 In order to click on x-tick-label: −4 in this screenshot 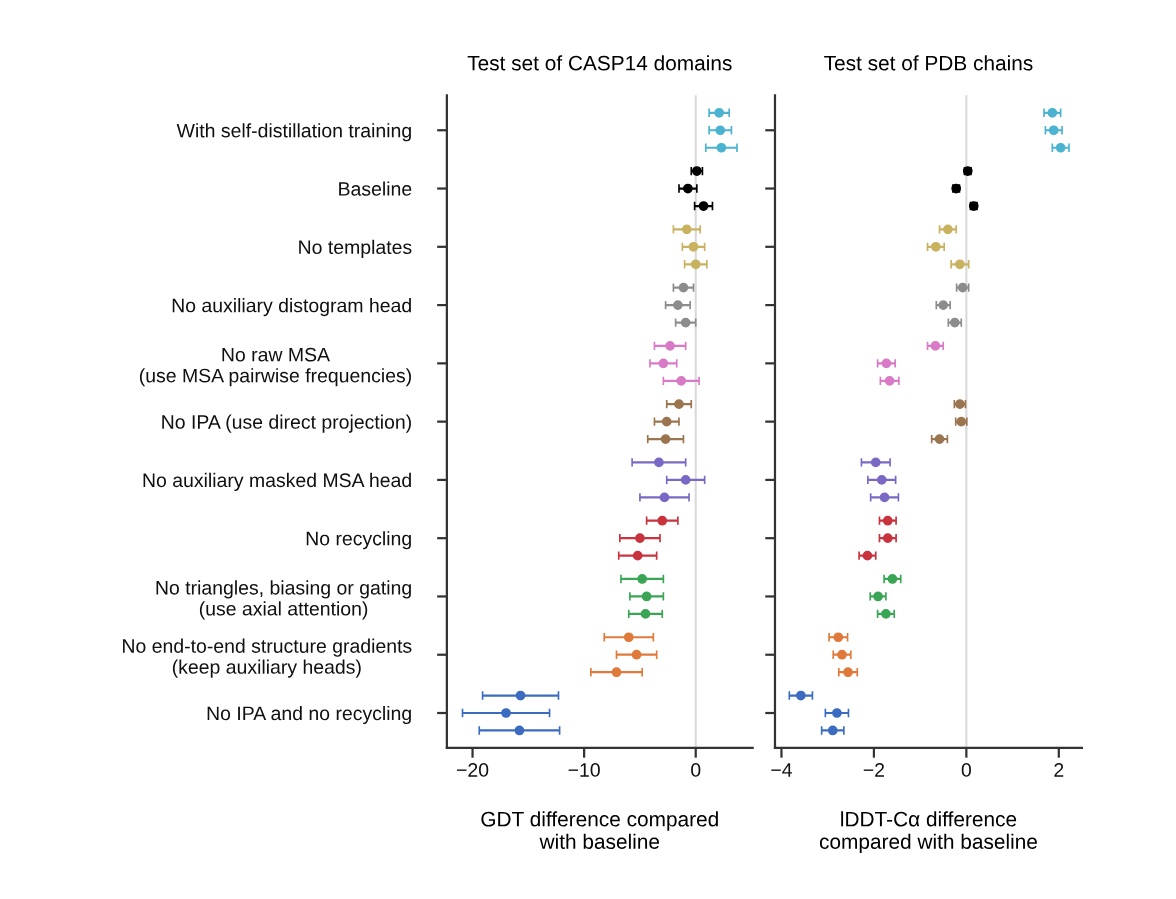, I will do `click(781, 770)`.